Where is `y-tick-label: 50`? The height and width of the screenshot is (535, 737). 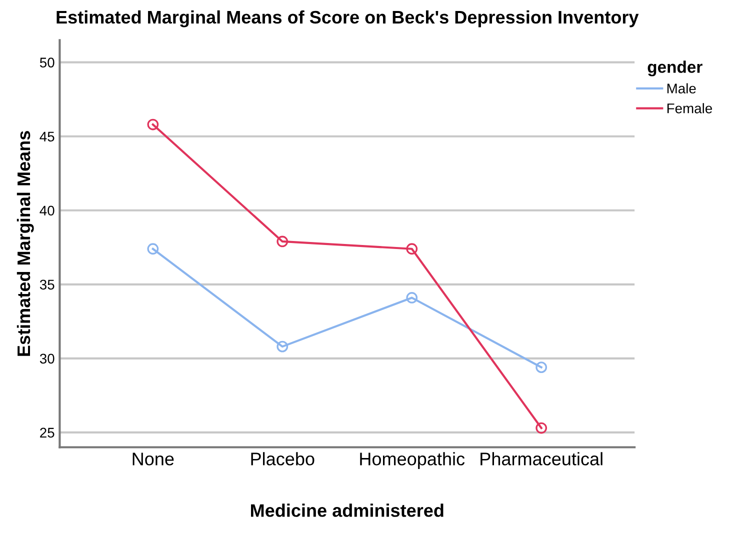
y-tick-label: 50 is located at coordinates (47, 63).